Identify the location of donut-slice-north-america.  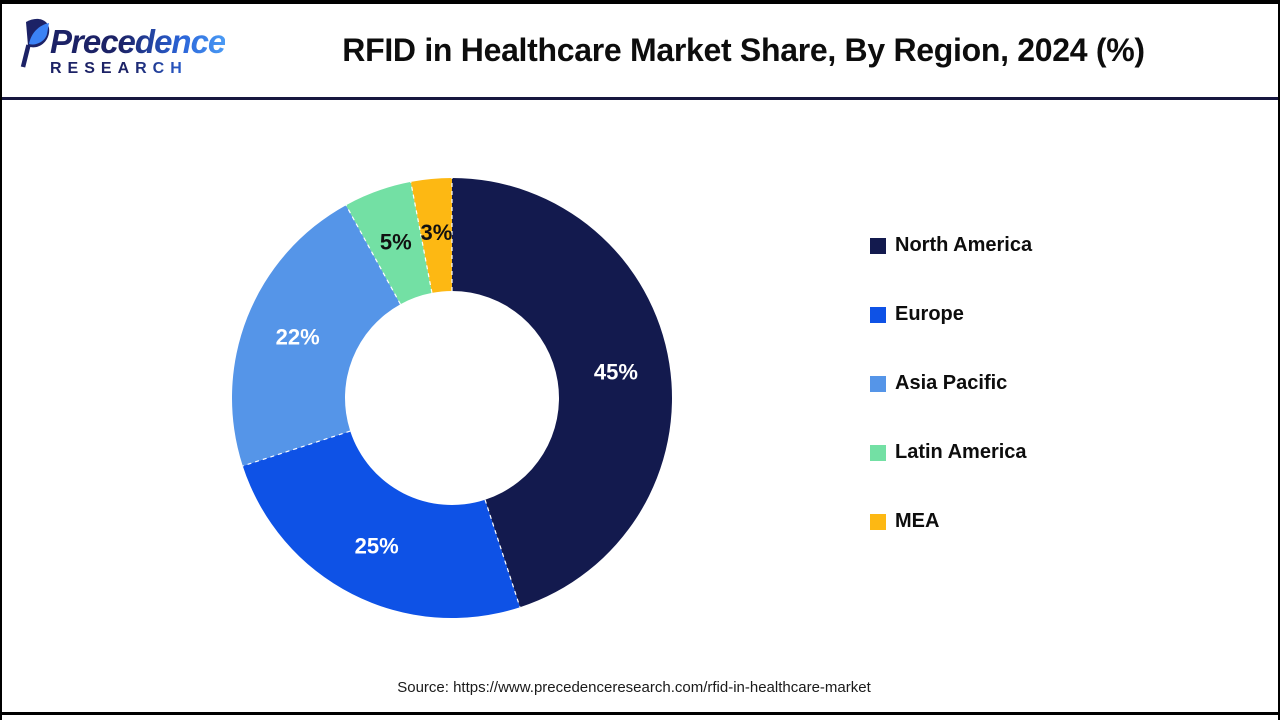
(562, 393).